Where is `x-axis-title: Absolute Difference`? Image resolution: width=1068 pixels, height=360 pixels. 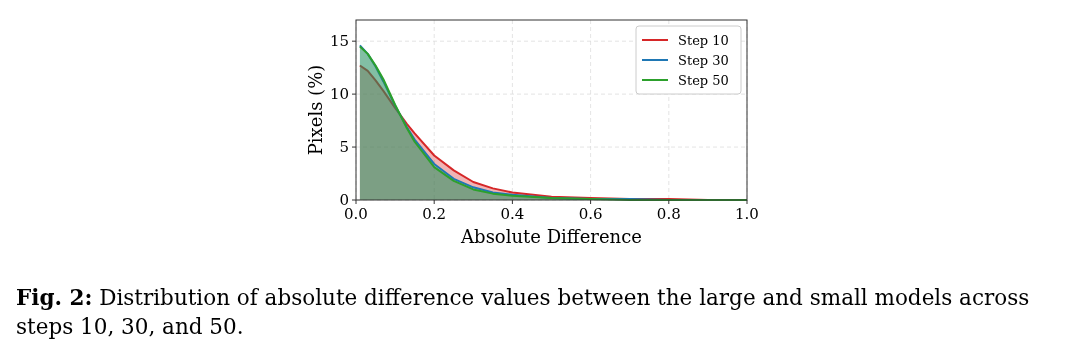 x-axis-title: Absolute Difference is located at coordinates (551, 236).